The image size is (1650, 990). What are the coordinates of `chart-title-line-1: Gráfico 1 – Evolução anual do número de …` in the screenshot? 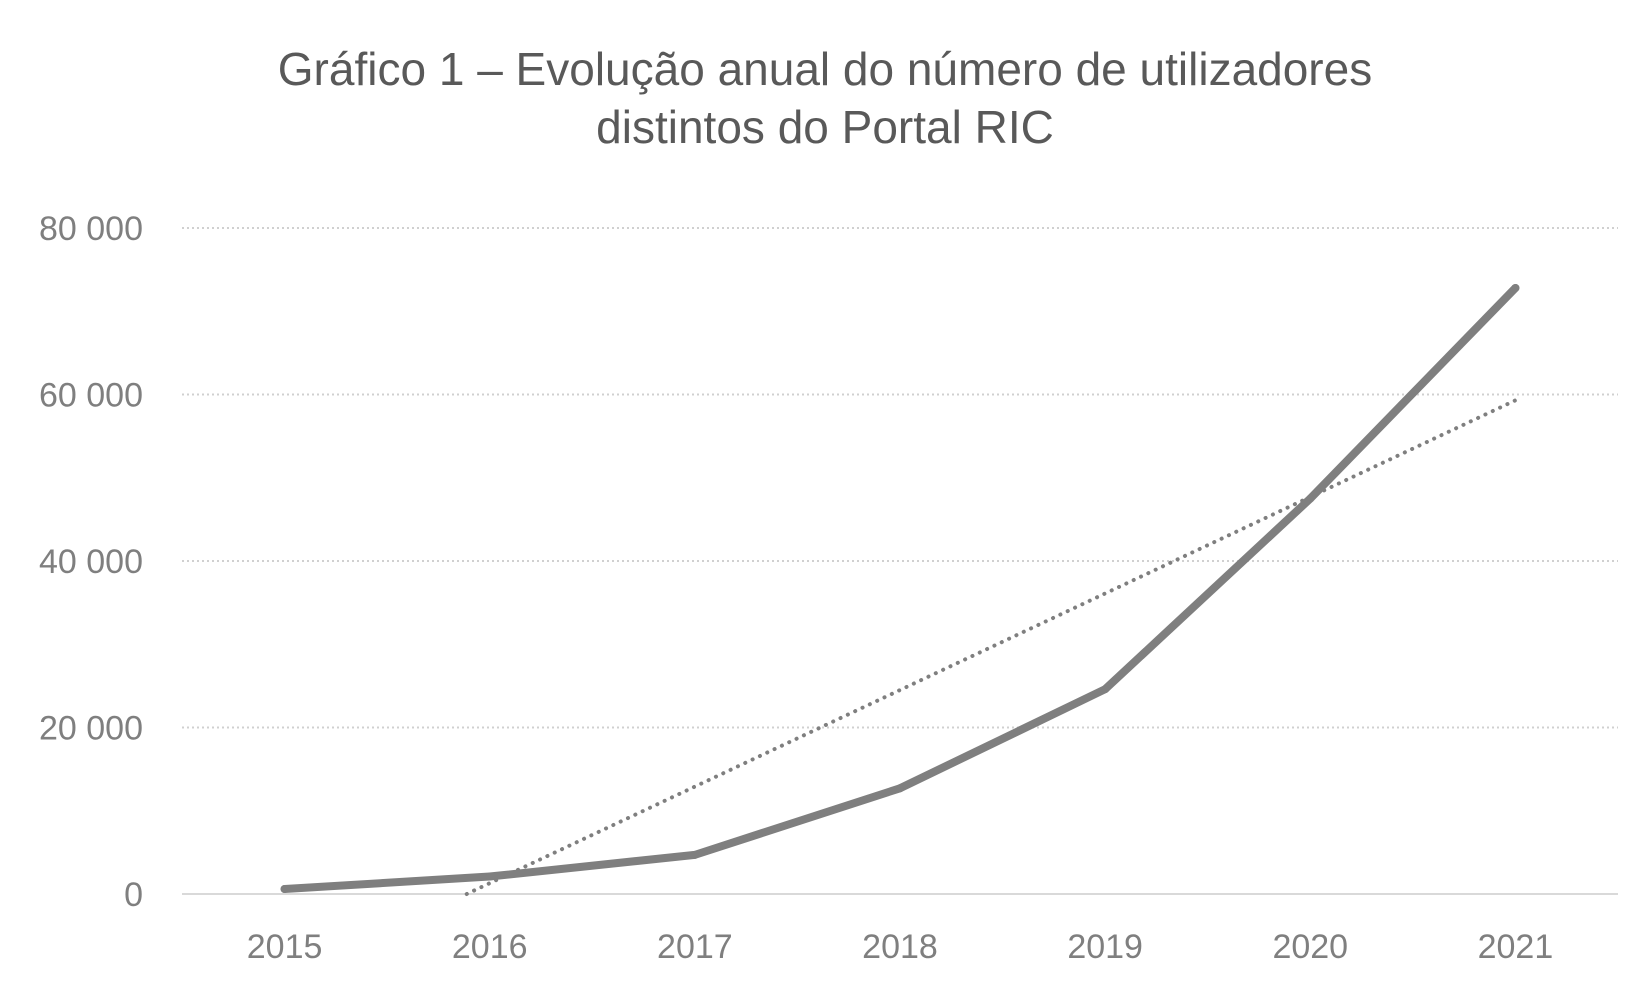 It's located at (825, 69).